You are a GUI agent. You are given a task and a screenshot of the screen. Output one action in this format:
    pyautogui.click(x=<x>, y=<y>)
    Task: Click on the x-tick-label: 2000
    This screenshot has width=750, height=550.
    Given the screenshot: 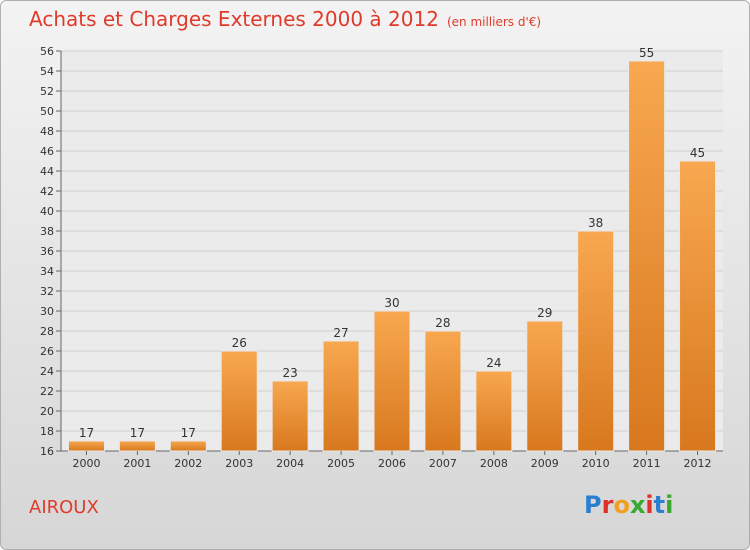 What is the action you would take?
    pyautogui.click(x=86, y=463)
    